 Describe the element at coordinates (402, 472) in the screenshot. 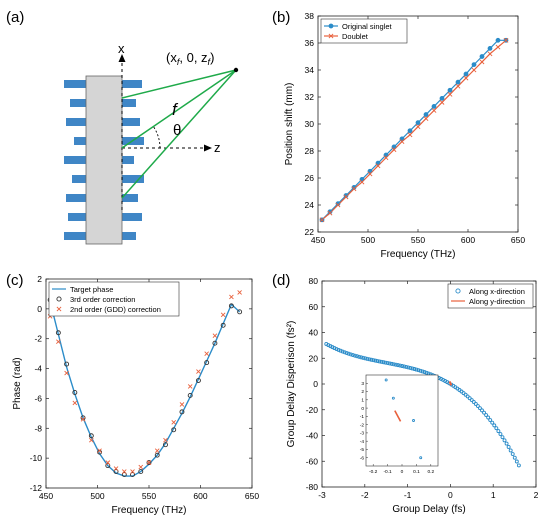

I see `inset-x-tick-label: 0` at that location.